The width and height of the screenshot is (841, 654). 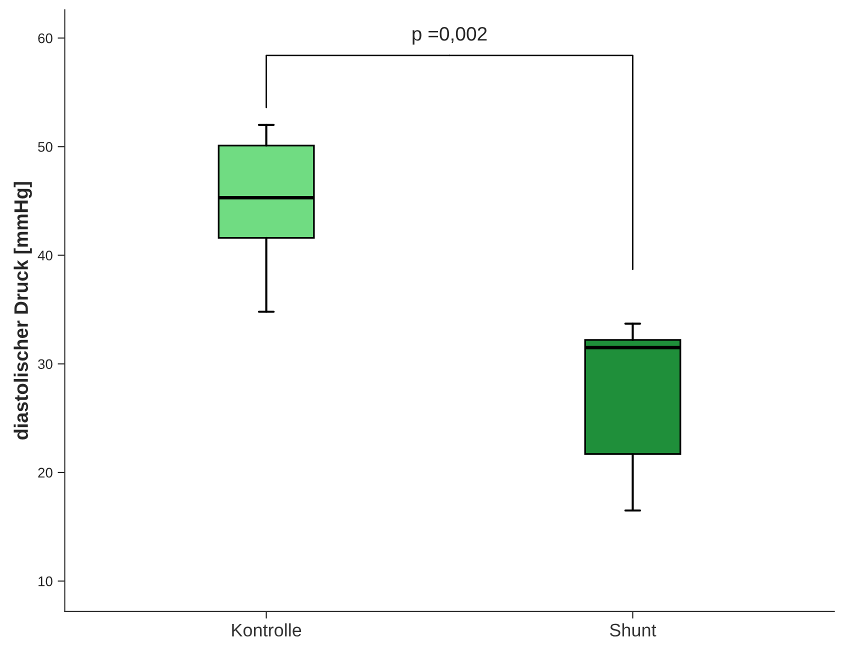 What do you see at coordinates (45, 147) in the screenshot?
I see `y-tick-label: 50` at bounding box center [45, 147].